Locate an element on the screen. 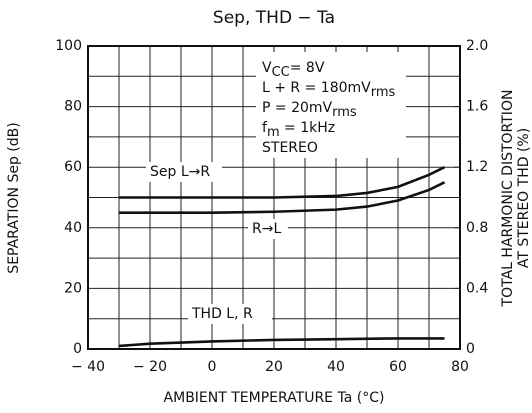 The height and width of the screenshot is (413, 532). x-tick-label: 60 is located at coordinates (398, 367).